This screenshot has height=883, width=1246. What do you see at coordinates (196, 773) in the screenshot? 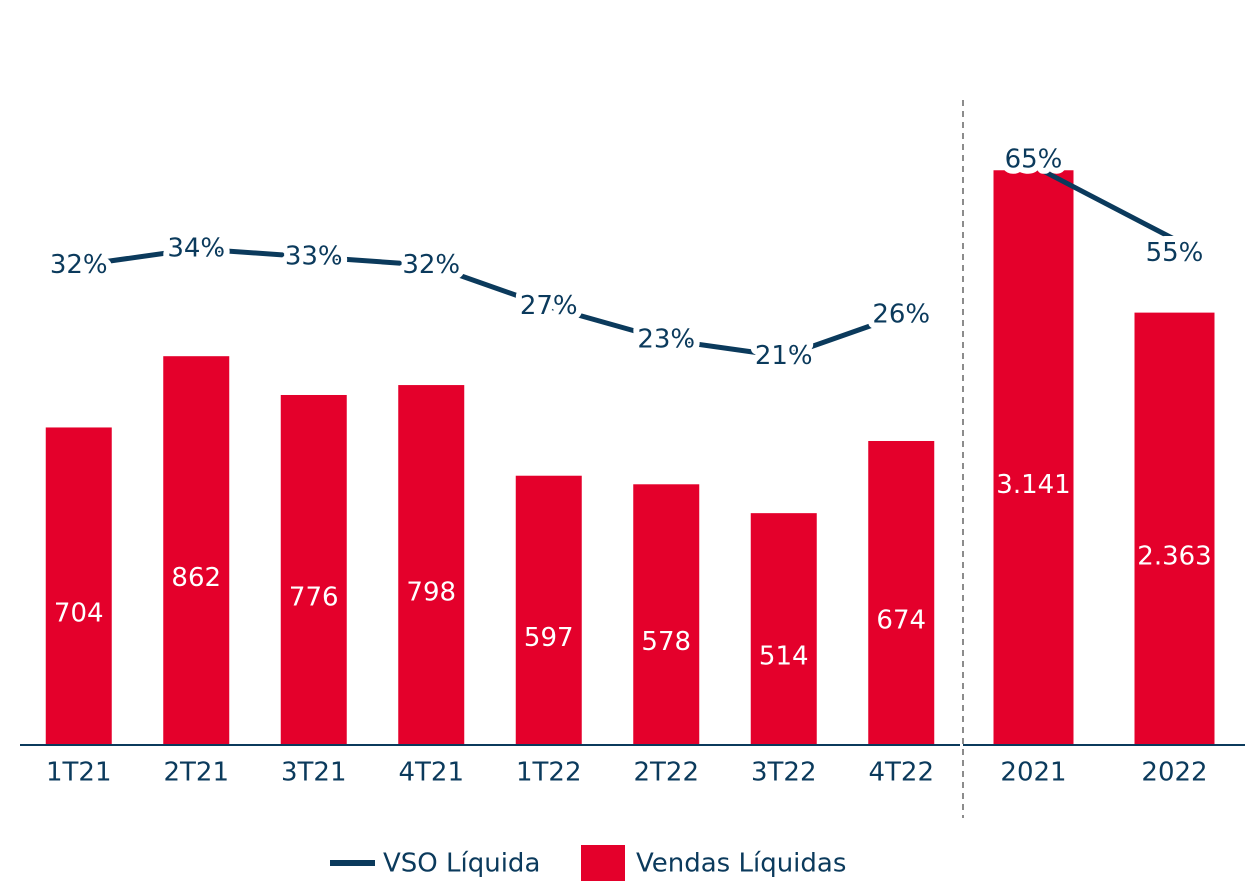
I see `x-tick-label: 2T21` at bounding box center [196, 773].